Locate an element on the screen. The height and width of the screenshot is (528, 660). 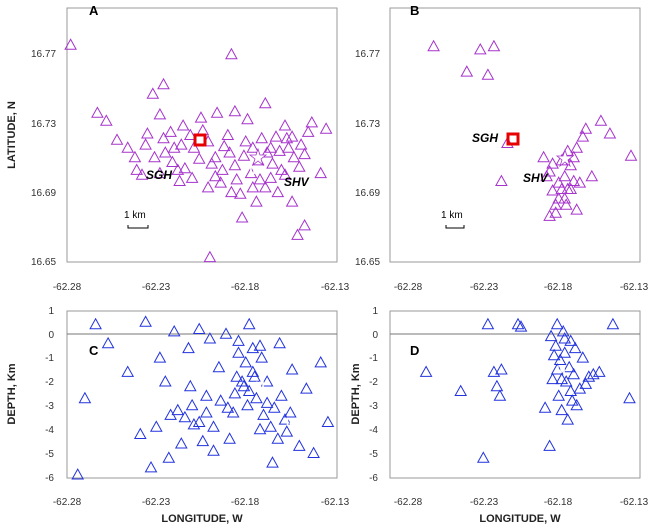
panel-b-xtick: -62.28 is located at coordinates (408, 287).